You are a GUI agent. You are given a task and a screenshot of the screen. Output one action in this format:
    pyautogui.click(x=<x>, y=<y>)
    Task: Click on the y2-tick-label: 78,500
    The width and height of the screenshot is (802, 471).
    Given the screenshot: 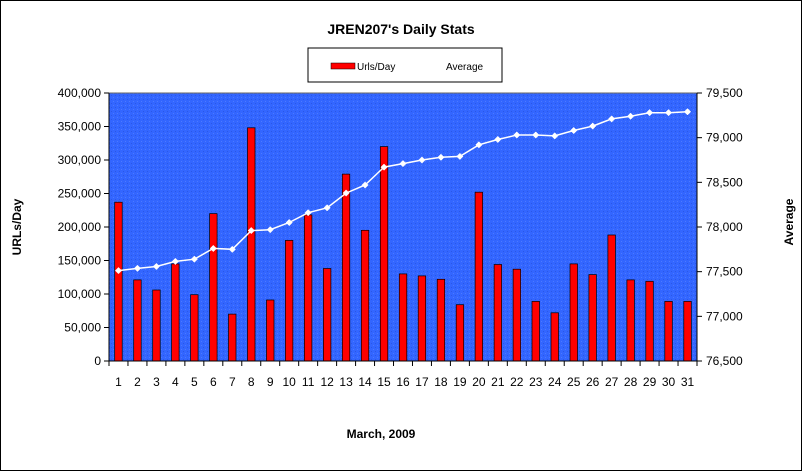 What is the action you would take?
    pyautogui.click(x=724, y=182)
    